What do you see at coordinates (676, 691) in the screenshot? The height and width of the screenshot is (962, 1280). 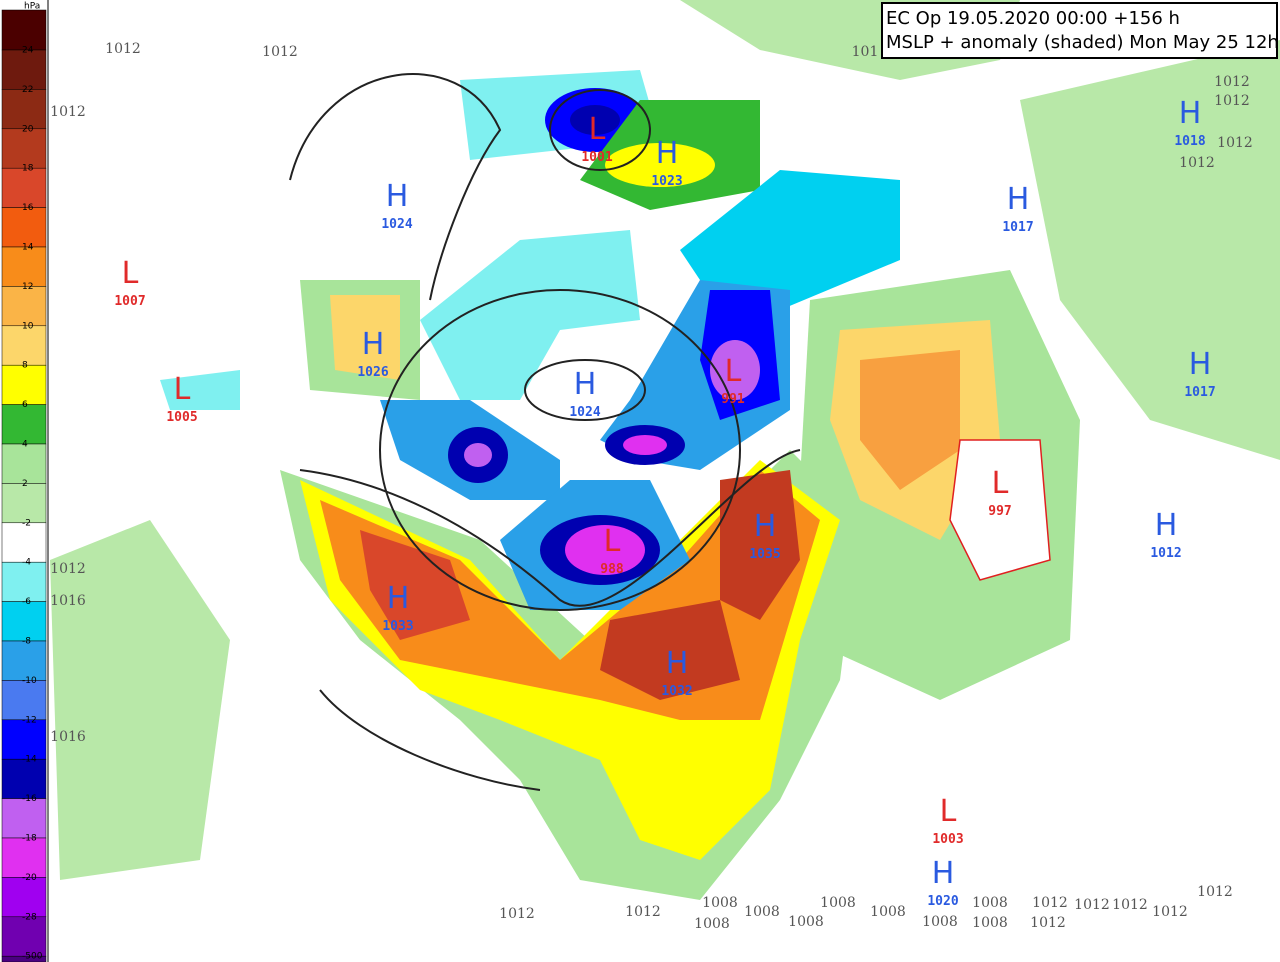 I see `center-value: 1032` at bounding box center [676, 691].